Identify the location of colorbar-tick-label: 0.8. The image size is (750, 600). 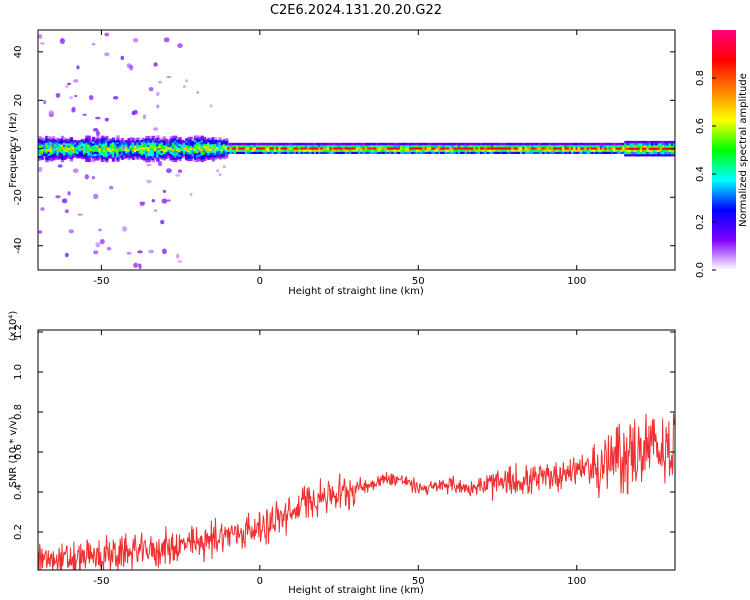
(700, 78).